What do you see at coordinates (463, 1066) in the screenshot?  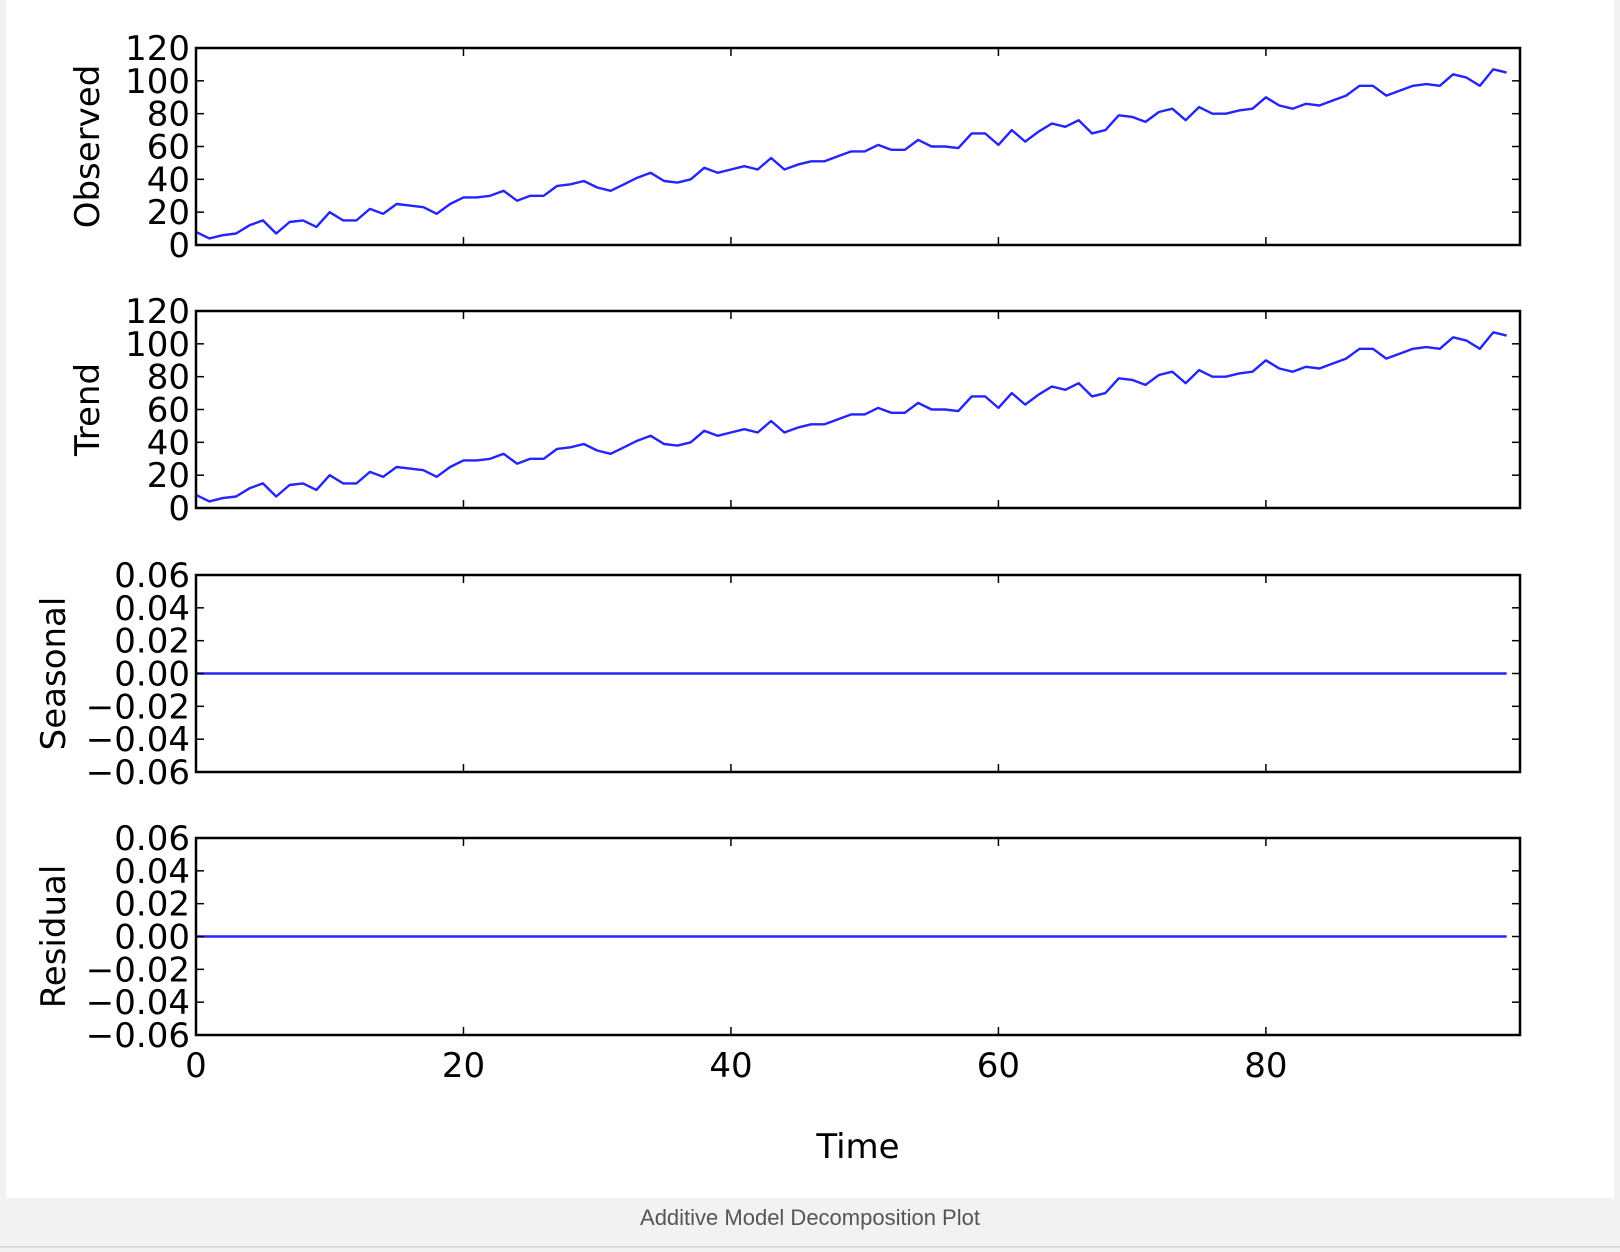 I see `x-tick-label: 20` at bounding box center [463, 1066].